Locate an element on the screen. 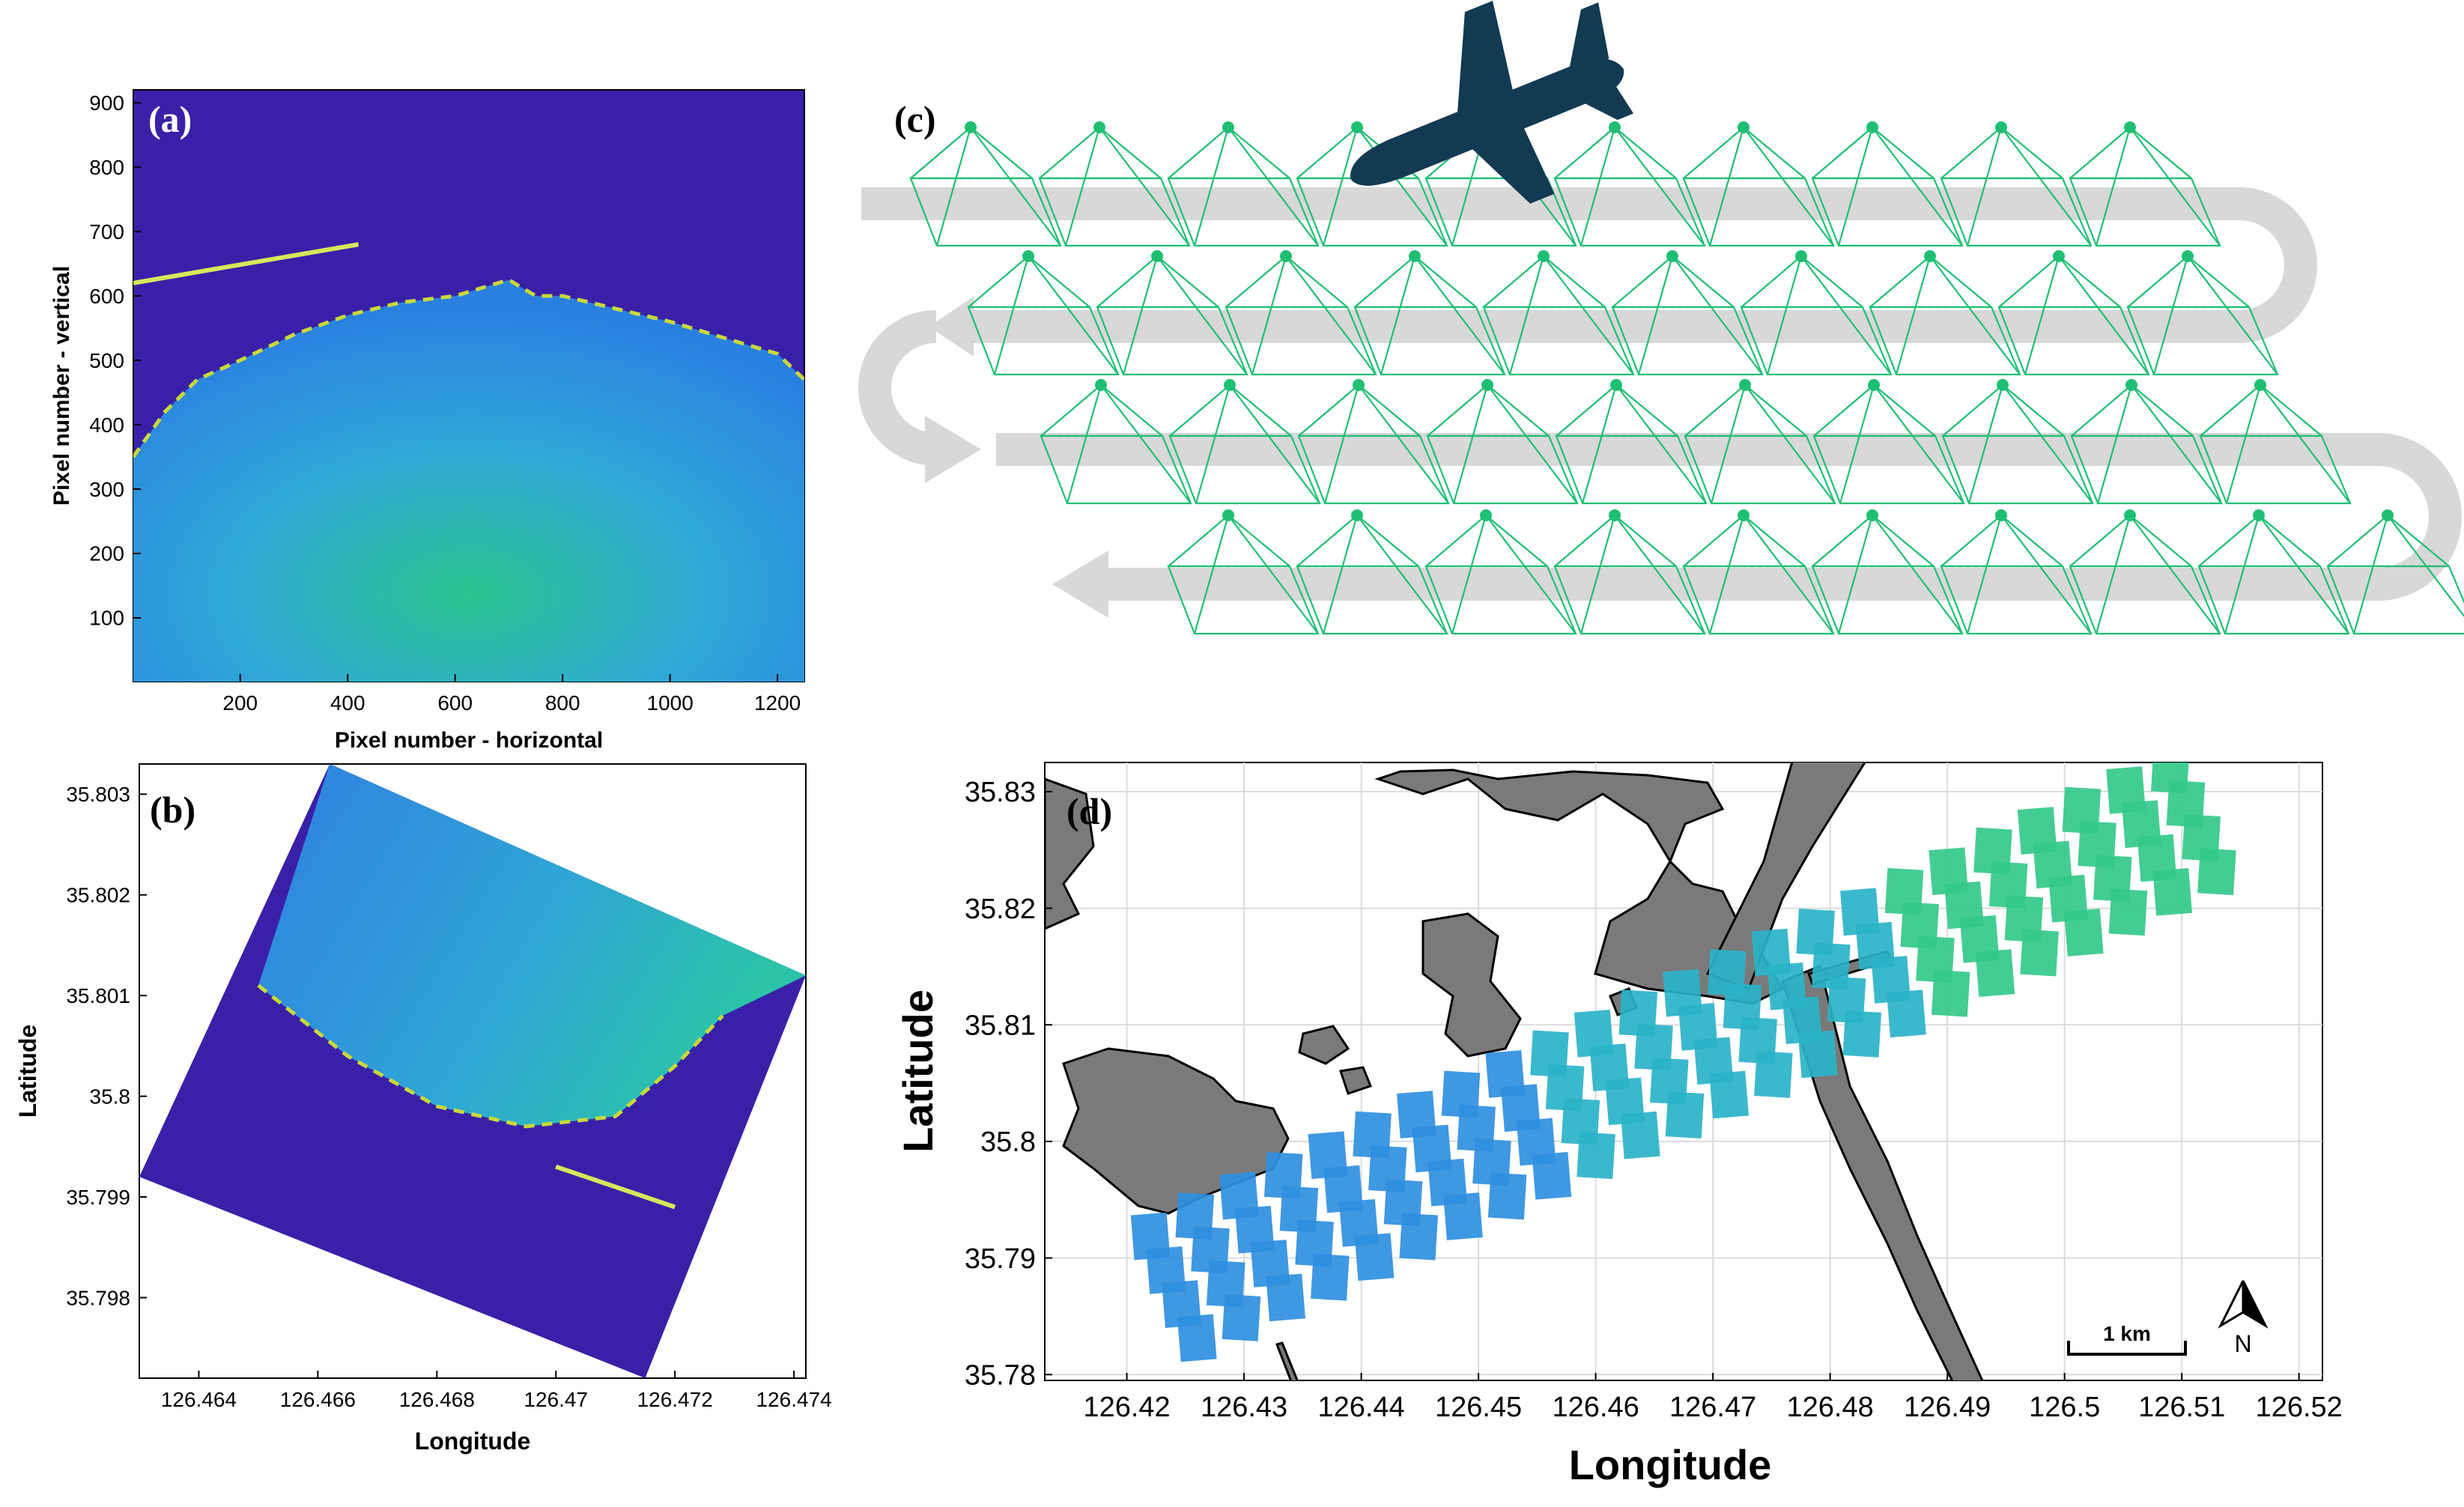 The image size is (2464, 1507). panel-3-x-tick-label: 126.44 is located at coordinates (1360, 1407).